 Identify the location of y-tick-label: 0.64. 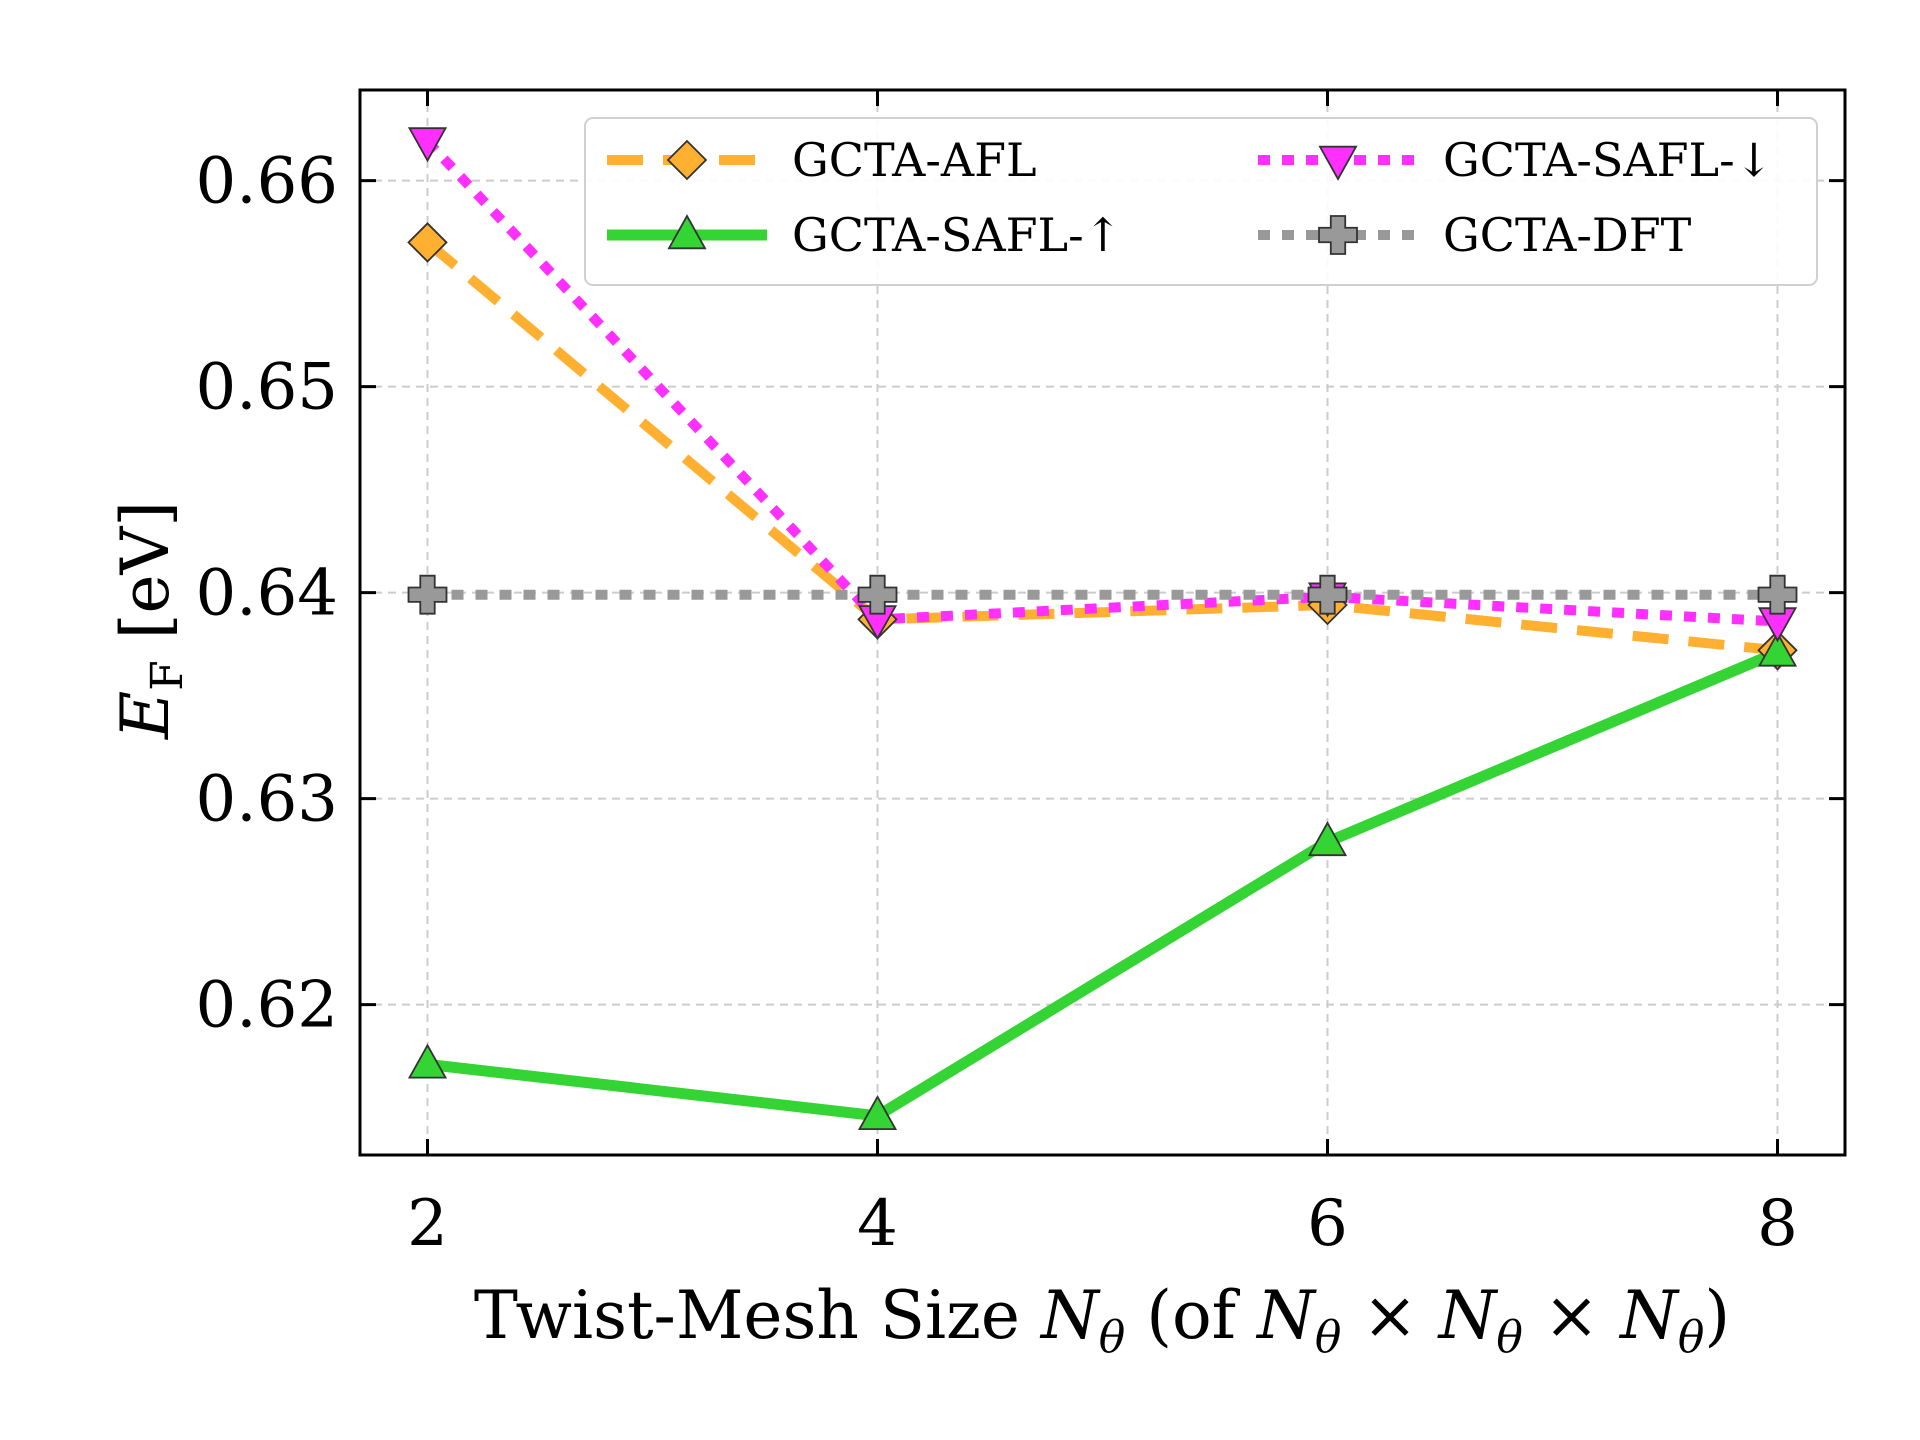
(267, 594).